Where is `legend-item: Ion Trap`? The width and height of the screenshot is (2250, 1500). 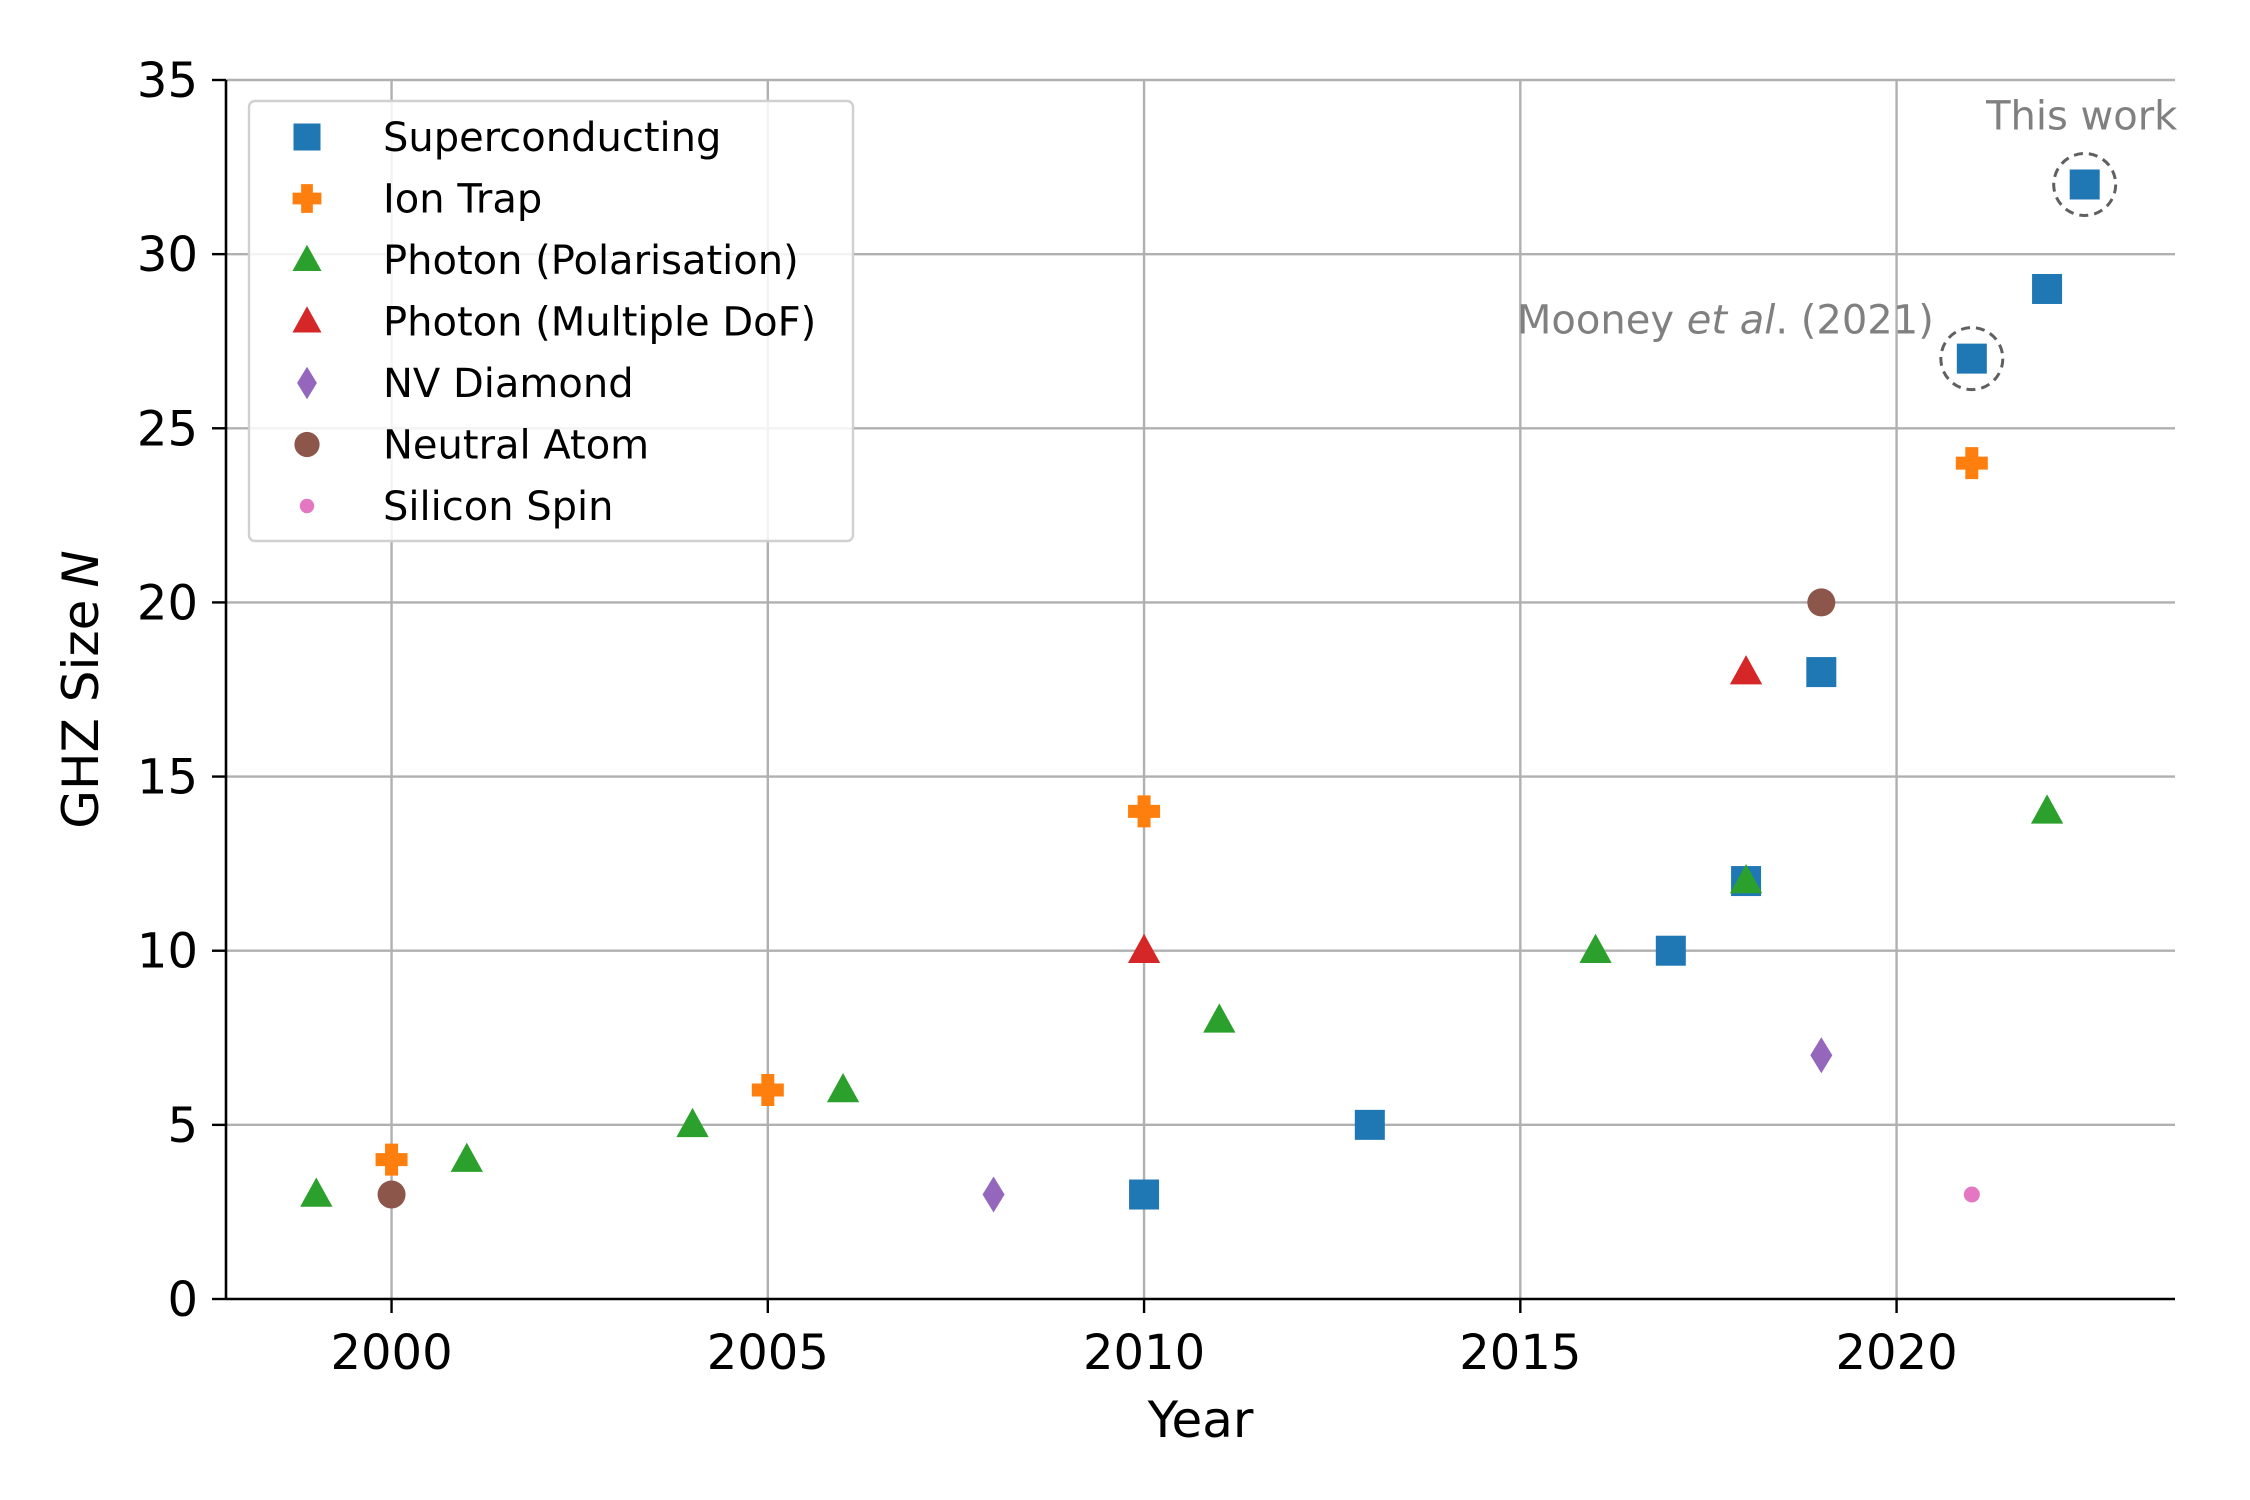
legend-item: Ion Trap is located at coordinates (417, 200).